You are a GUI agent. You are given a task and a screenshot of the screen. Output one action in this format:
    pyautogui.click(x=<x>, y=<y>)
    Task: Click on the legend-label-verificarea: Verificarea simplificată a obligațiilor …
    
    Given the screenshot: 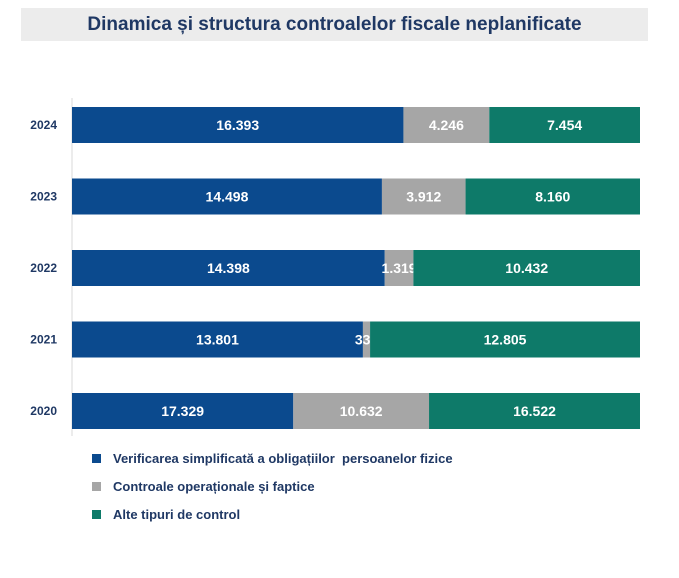 What is the action you would take?
    pyautogui.click(x=283, y=458)
    